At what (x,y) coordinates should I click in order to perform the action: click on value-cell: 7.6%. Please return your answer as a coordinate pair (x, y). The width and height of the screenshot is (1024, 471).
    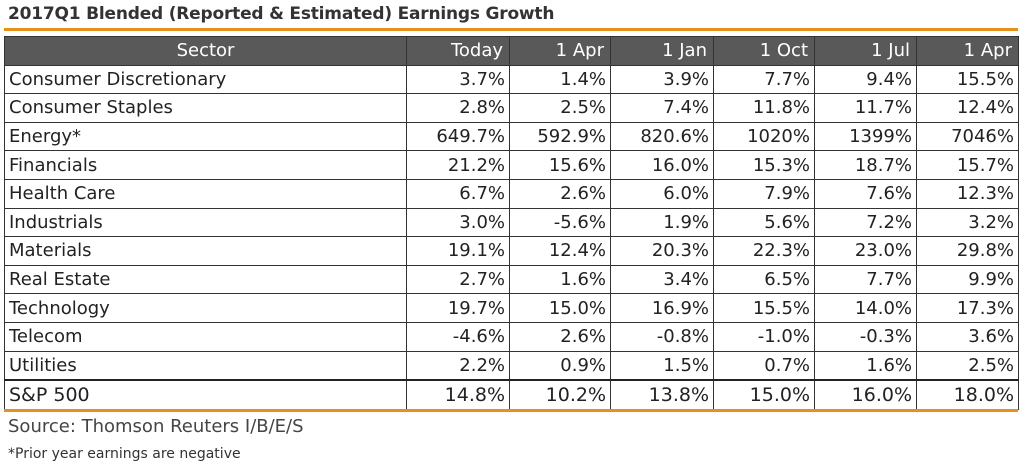
    Looking at the image, I should click on (865, 193).